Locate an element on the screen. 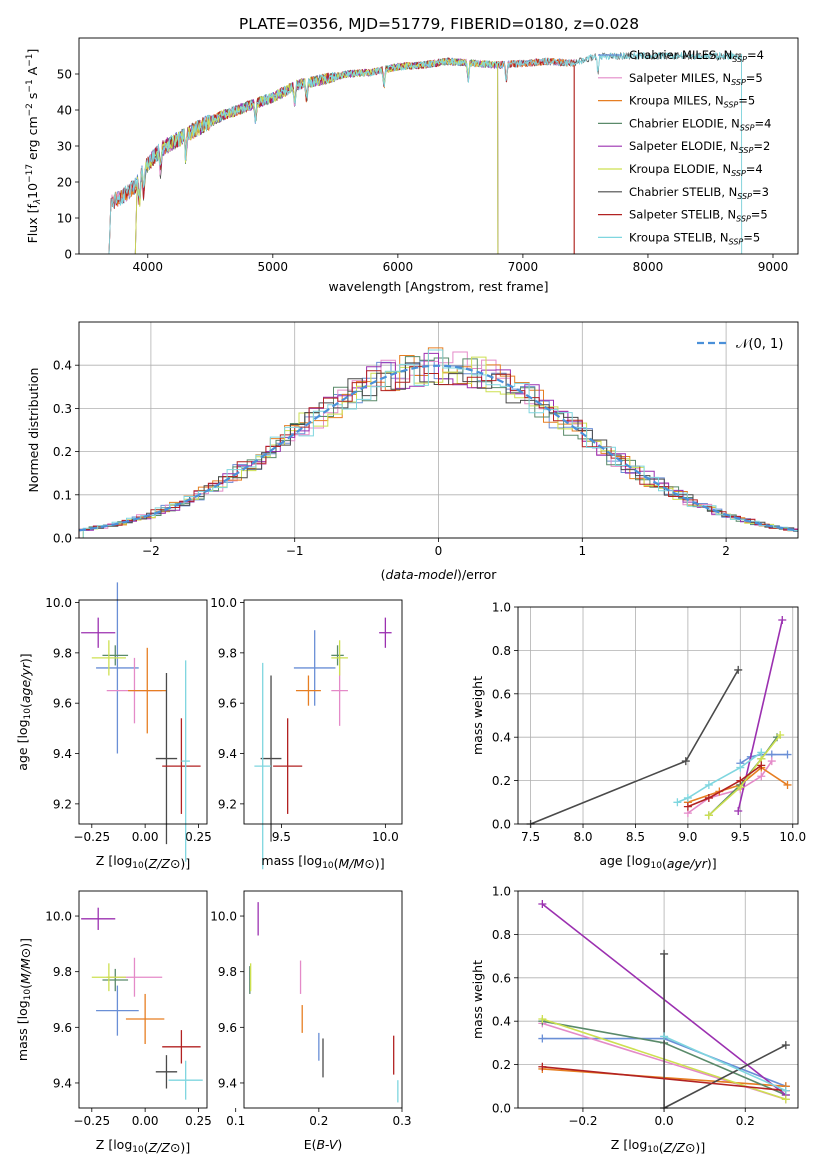 The image size is (819, 1170). y-tick-label: 10 is located at coordinates (64, 219).